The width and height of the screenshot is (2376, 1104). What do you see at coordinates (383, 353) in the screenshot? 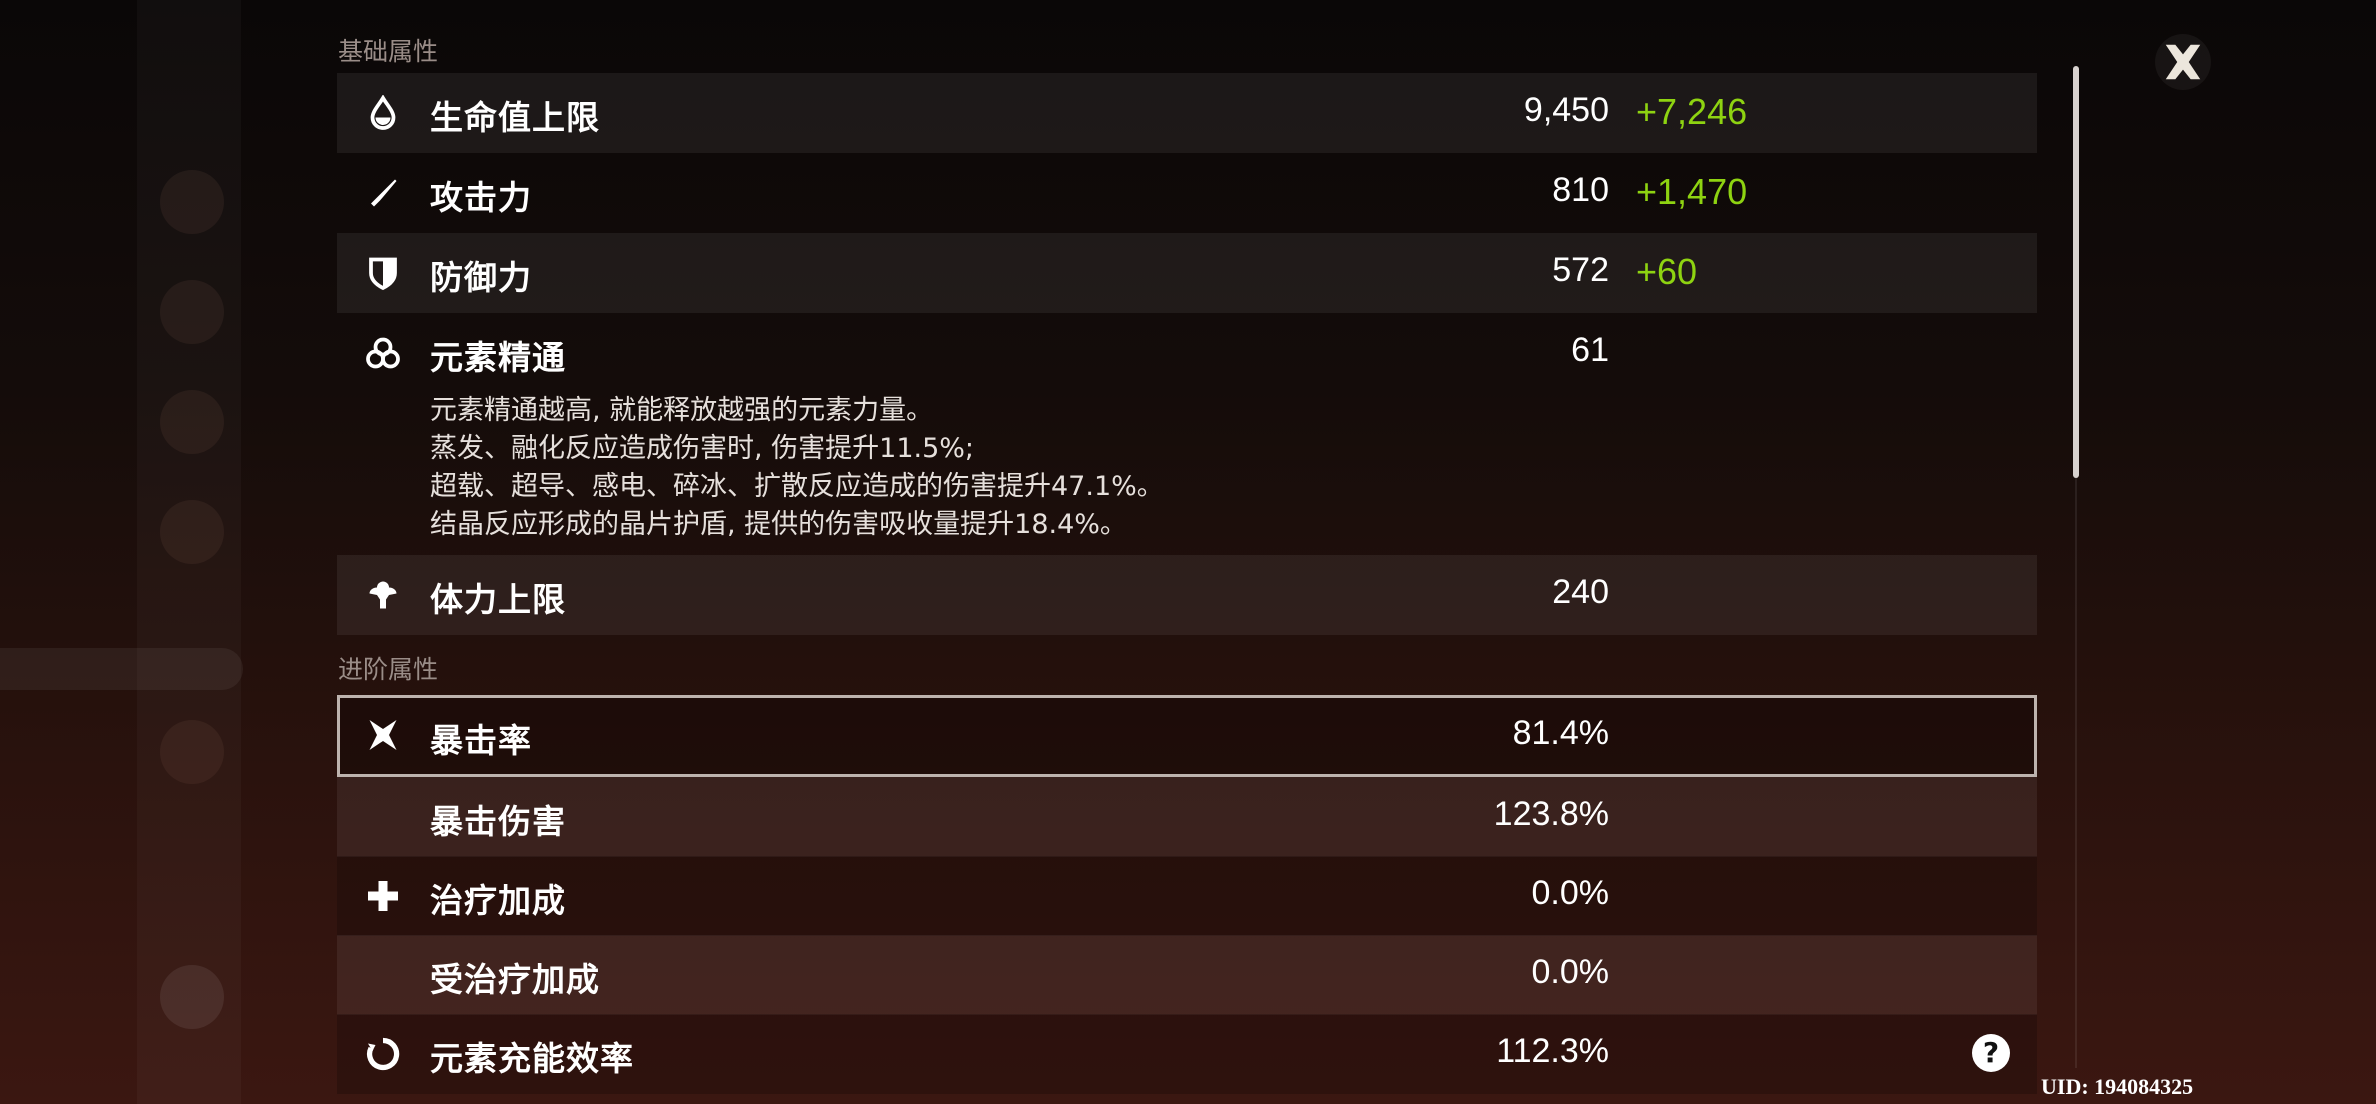
I see `elemental-mastery-icon` at bounding box center [383, 353].